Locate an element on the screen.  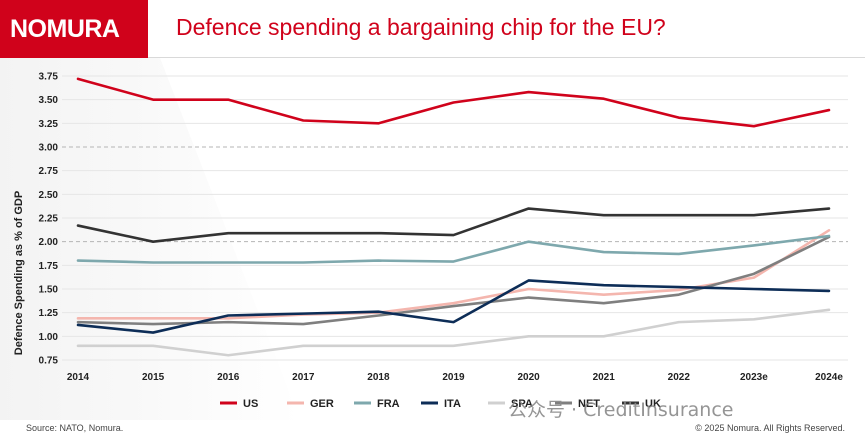
legend-label-ita: ITA is located at coordinates (452, 404).